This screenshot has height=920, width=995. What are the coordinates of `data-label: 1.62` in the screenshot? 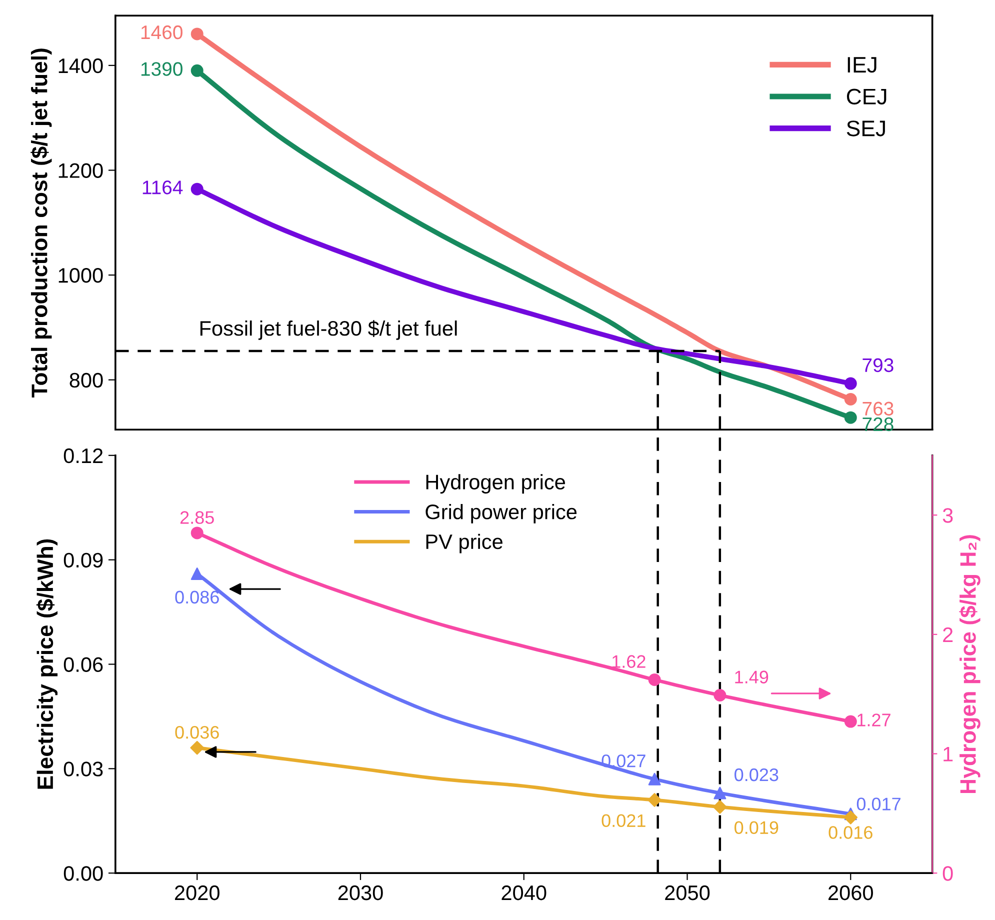 It's located at (629, 661).